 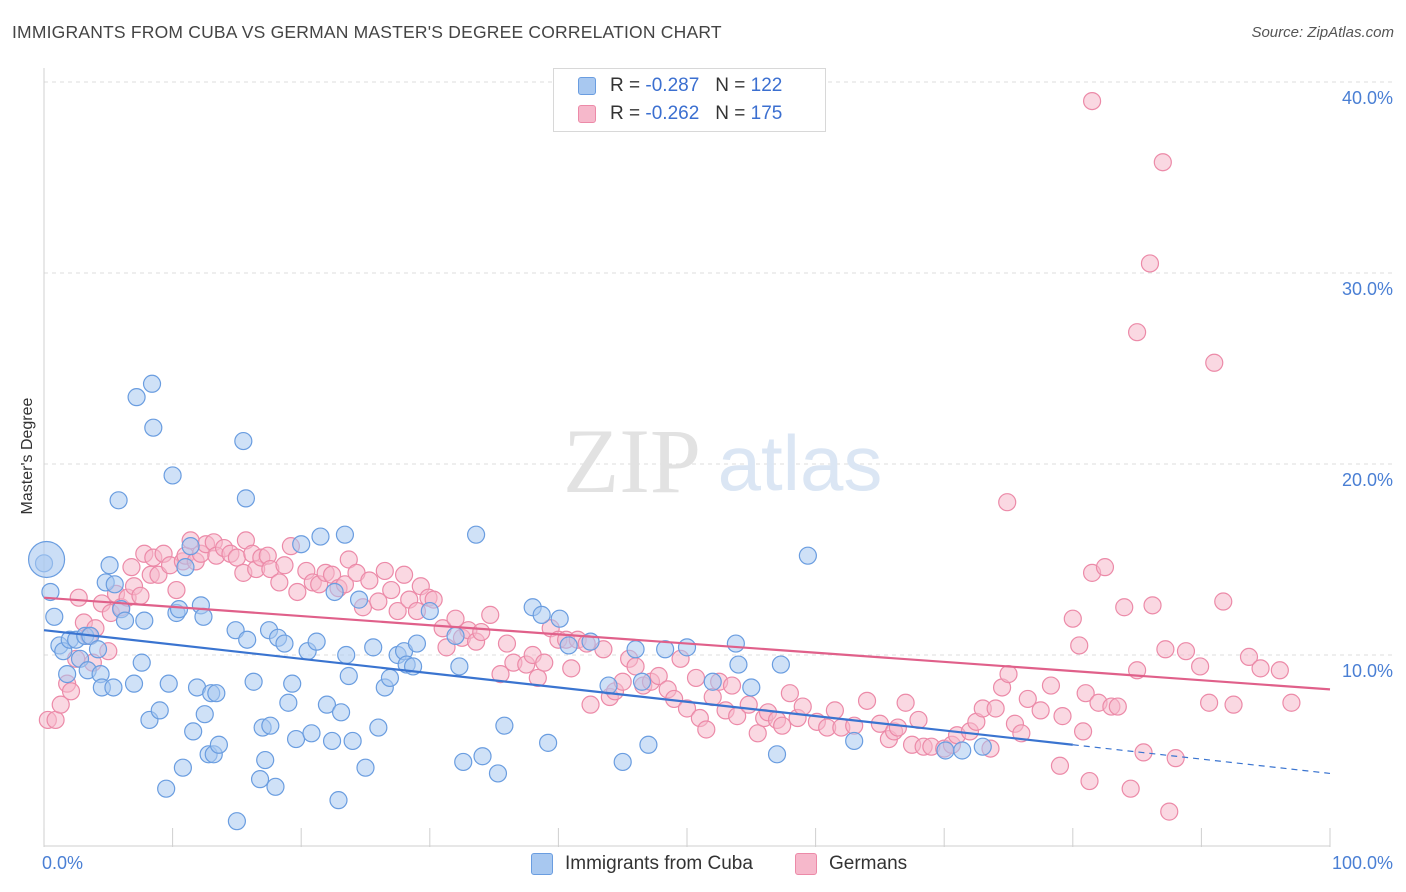 I want to click on cuba-trend-extension, so click(x=1201, y=759).